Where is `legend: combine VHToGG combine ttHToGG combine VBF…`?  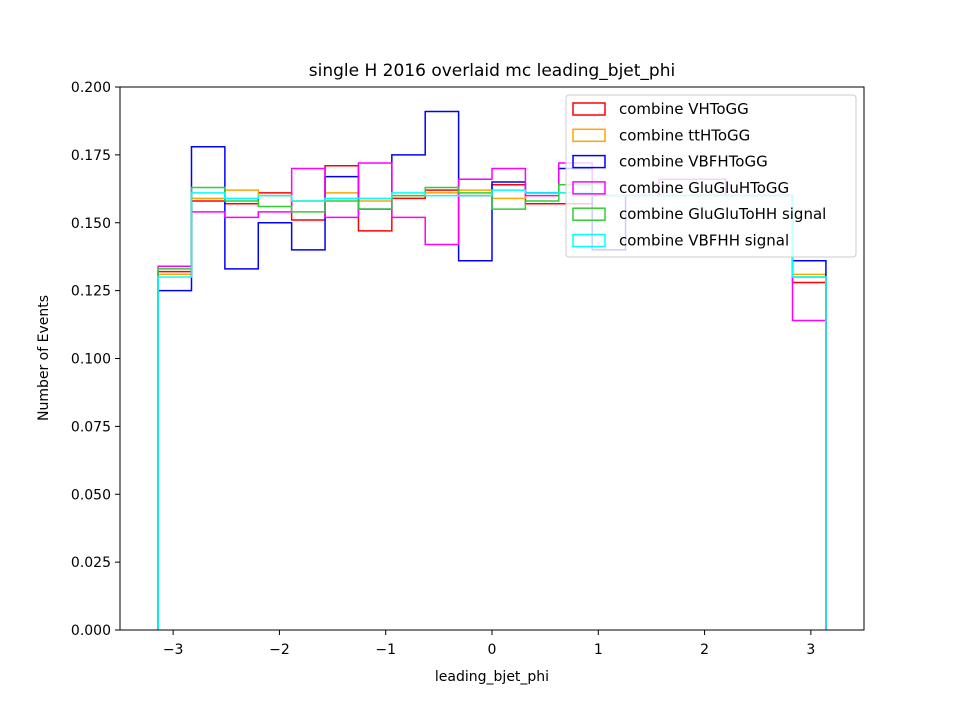
legend: combine VHToGG combine ttHToGG combine VBF… is located at coordinates (711, 176).